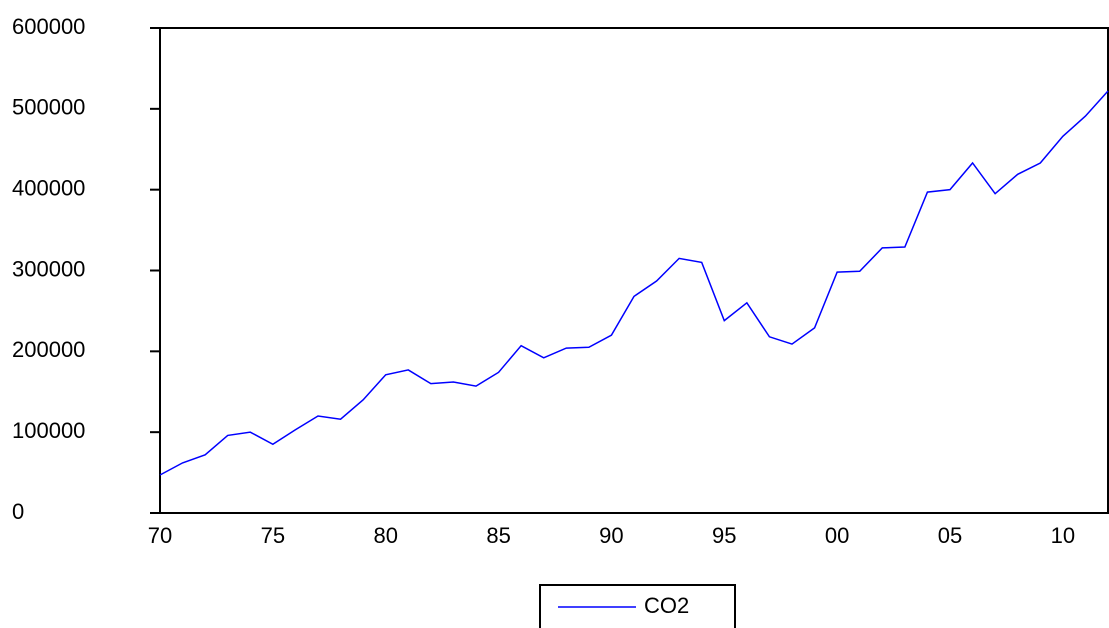 The image size is (1109, 628). Describe the element at coordinates (837, 535) in the screenshot. I see `x-tick-label: 00` at that location.